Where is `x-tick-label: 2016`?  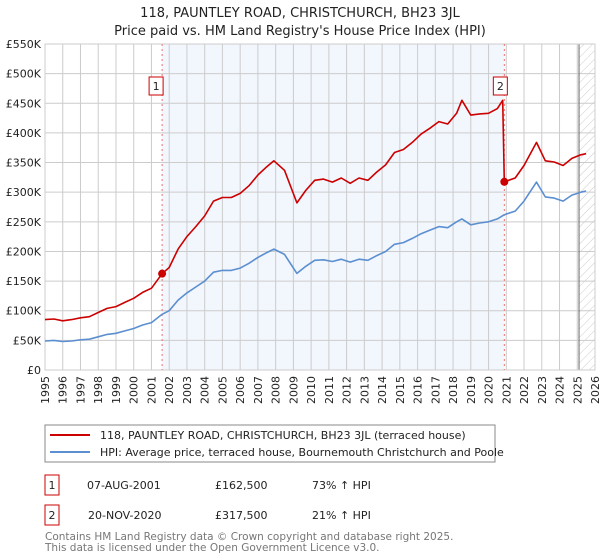 x-tick-label: 2016 is located at coordinates (418, 390).